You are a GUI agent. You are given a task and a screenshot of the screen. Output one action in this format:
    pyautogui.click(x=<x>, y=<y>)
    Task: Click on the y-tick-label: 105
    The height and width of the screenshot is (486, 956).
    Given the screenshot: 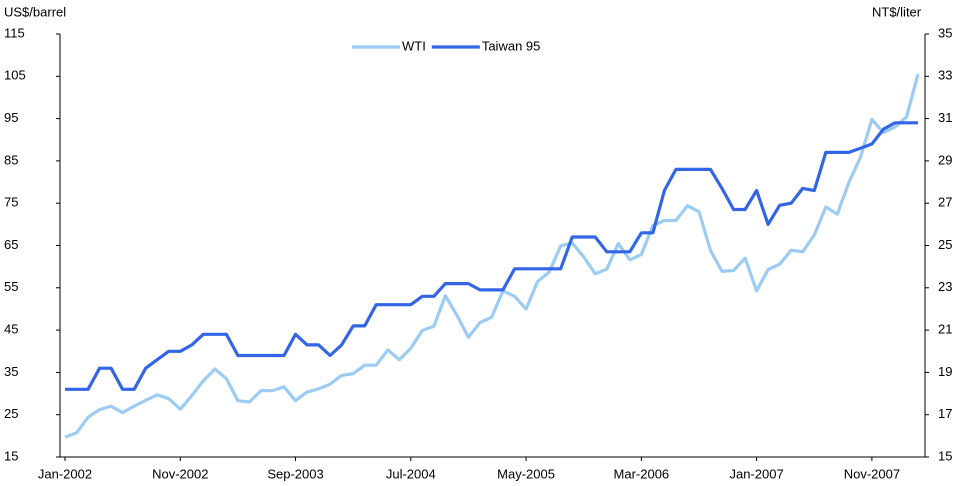 What is the action you would take?
    pyautogui.click(x=15, y=75)
    